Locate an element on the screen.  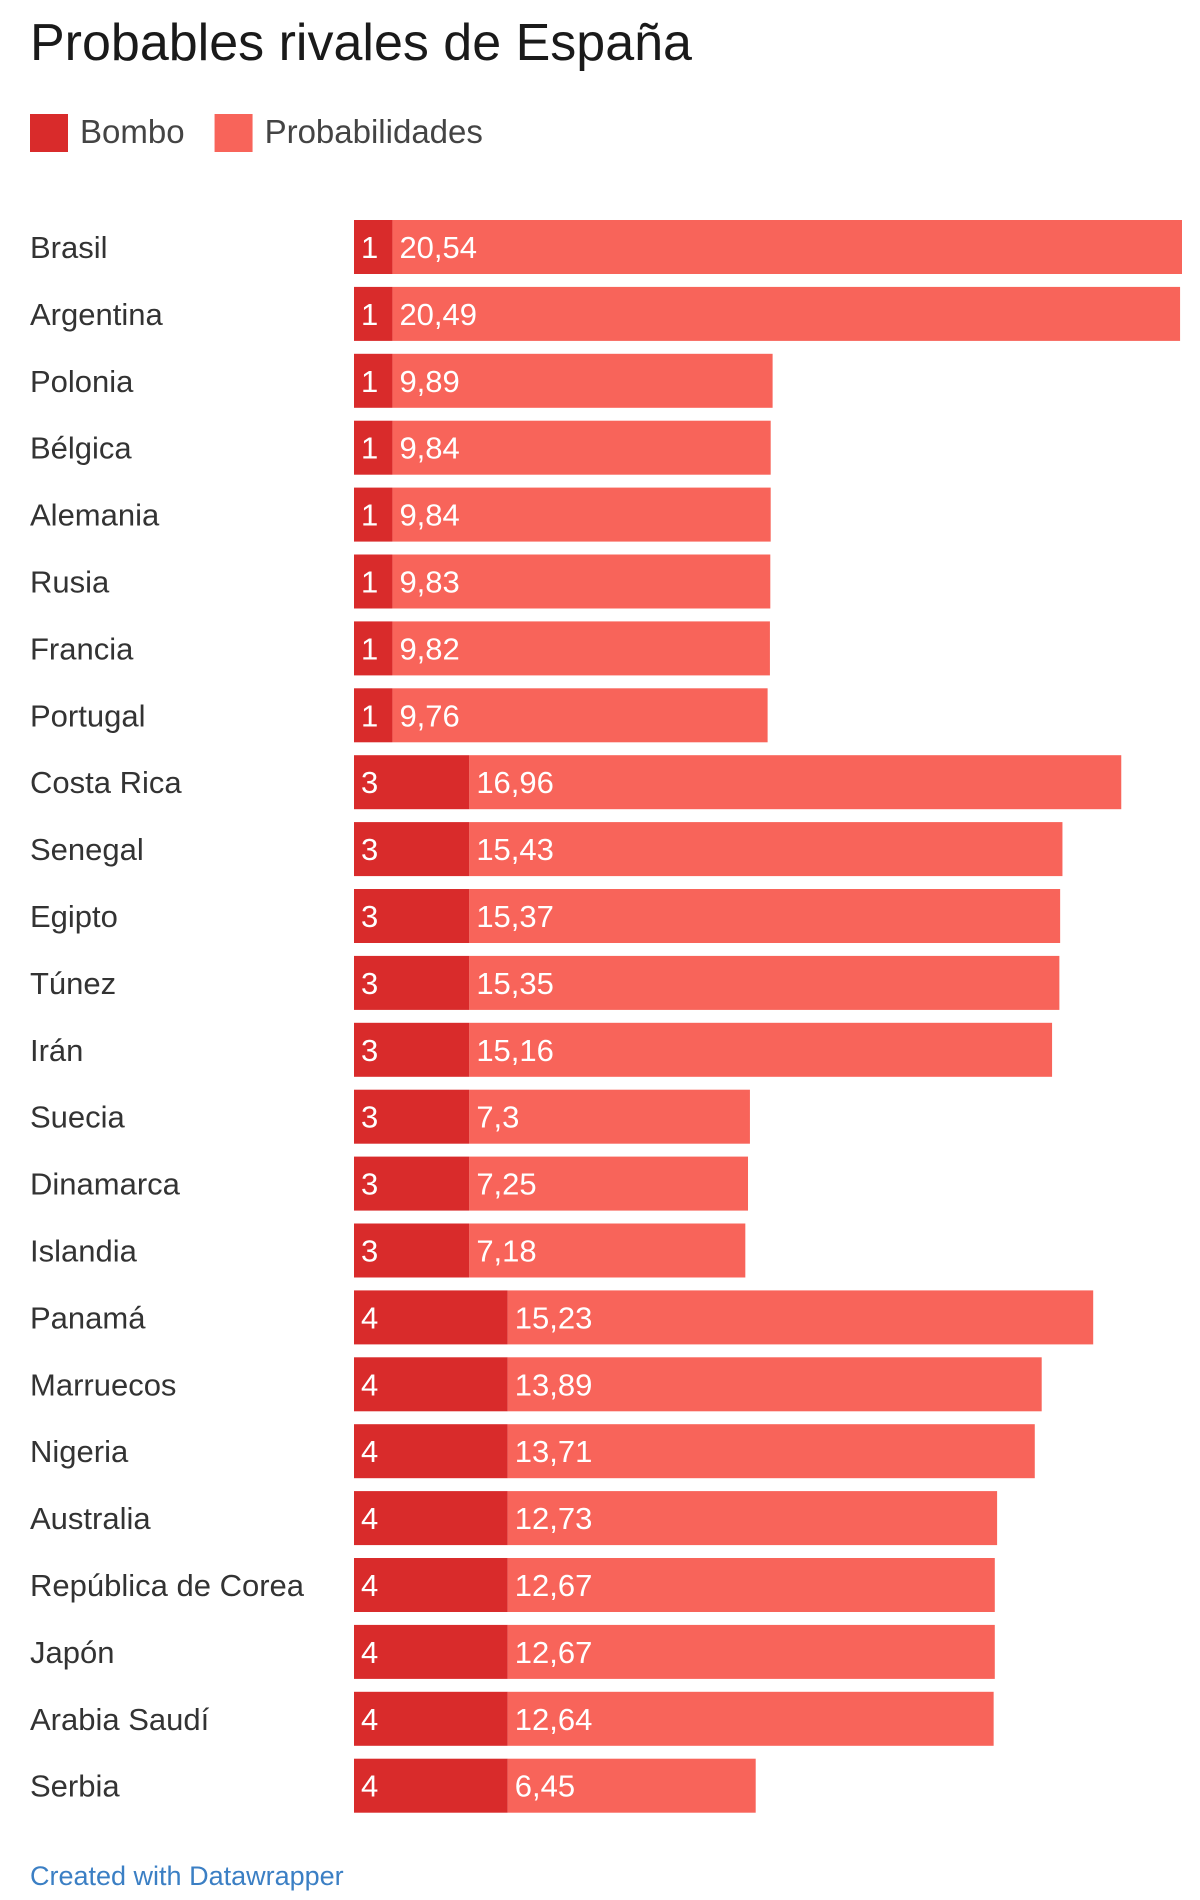
category-label: Nigeria is located at coordinates (79, 1451).